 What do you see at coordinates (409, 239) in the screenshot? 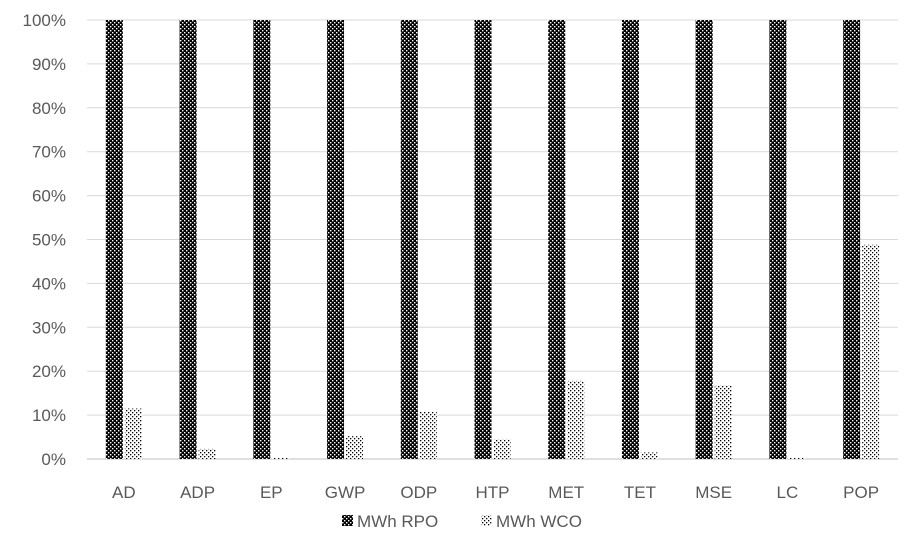
I see `bar-mwh-rpo-odp` at bounding box center [409, 239].